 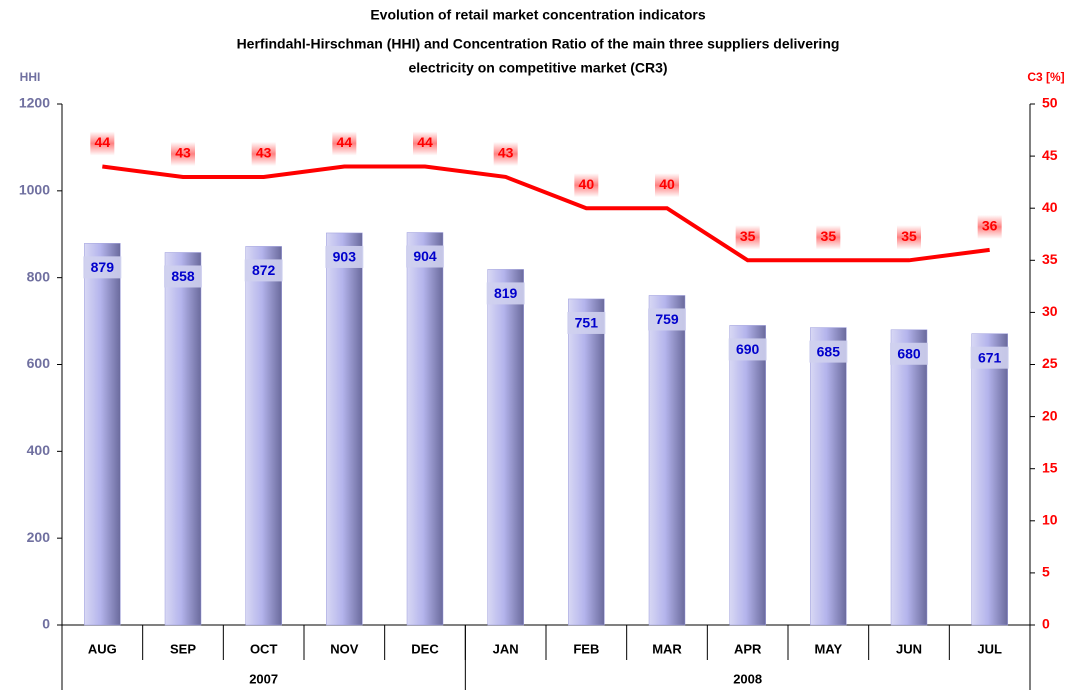 I want to click on bar-value-label: 680, so click(x=909, y=353).